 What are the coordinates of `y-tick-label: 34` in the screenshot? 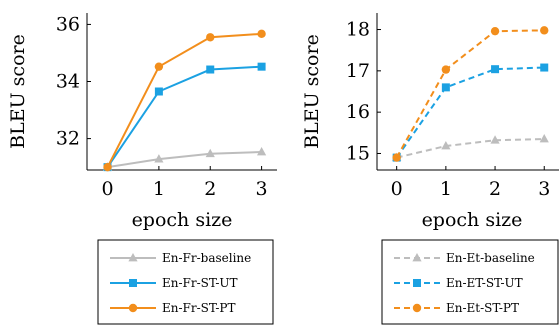 It's located at (68, 82).